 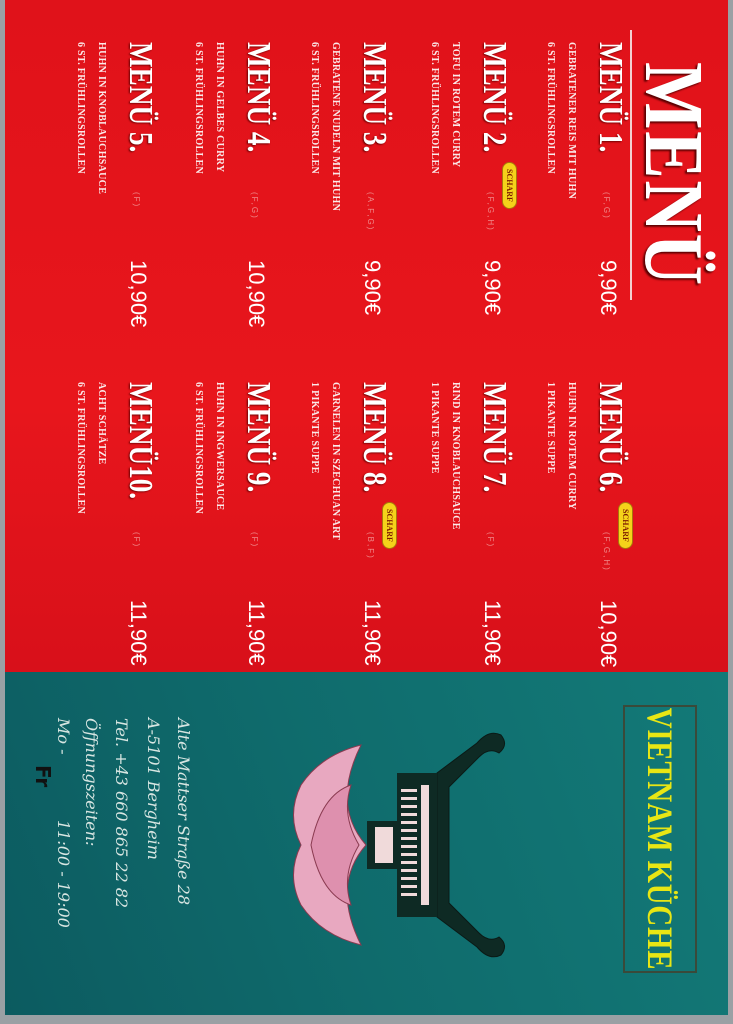 What do you see at coordinates (610, 437) in the screenshot?
I see `menu-item-name: MENÜ 6.` at bounding box center [610, 437].